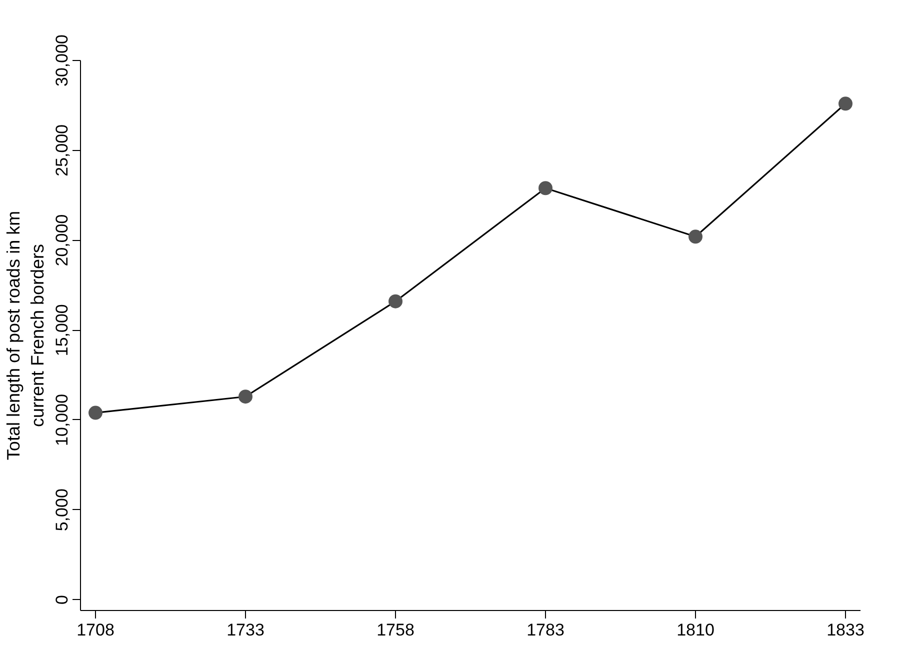 Image resolution: width=918 pixels, height=662 pixels. What do you see at coordinates (845, 630) in the screenshot?
I see `x-tick-label: 1833` at bounding box center [845, 630].